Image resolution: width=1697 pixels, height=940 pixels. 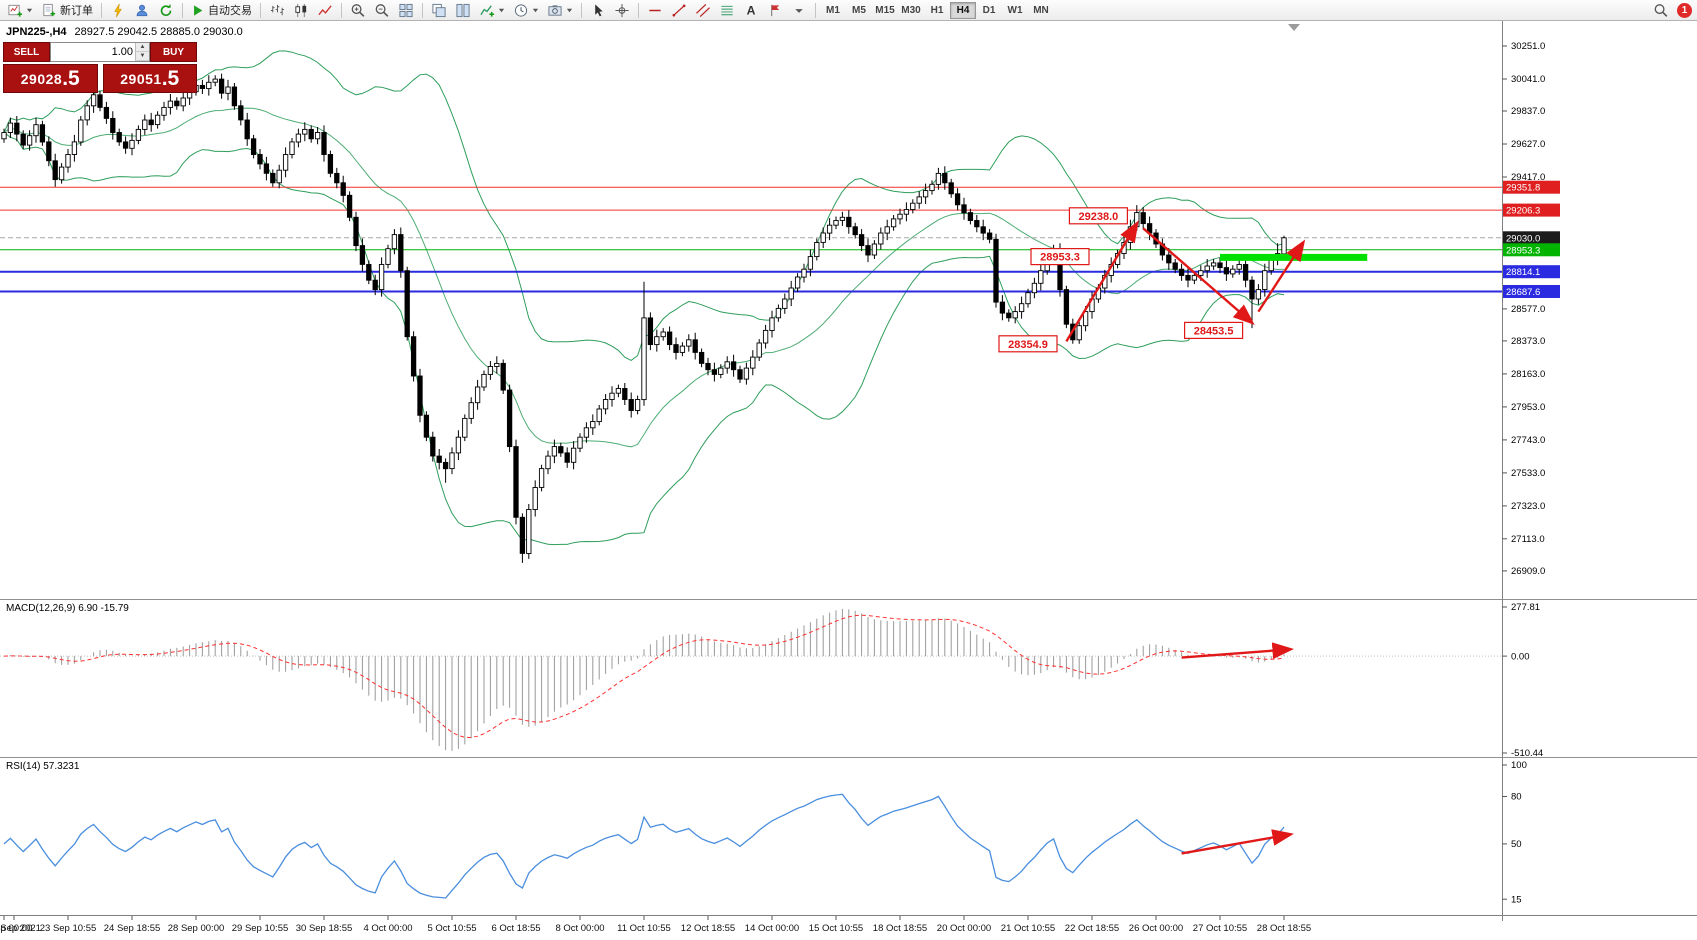 I want to click on snapshot-icon, so click(x=555, y=10).